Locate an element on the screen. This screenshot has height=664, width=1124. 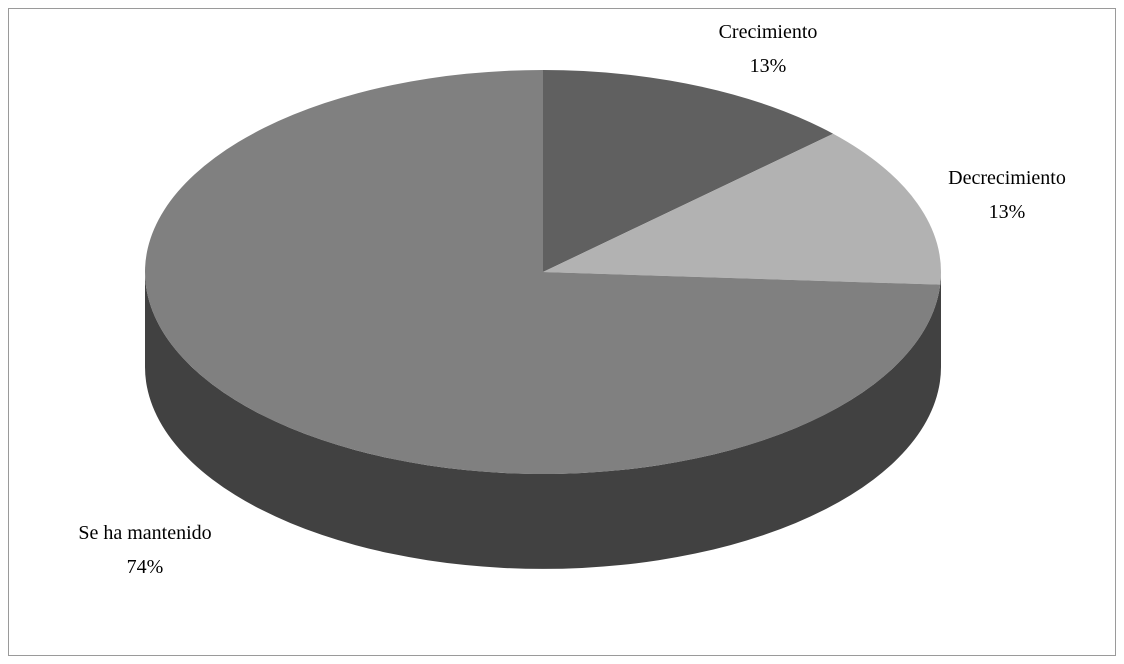
label-se-ha-mantenido-name: Se ha mantenido is located at coordinates (144, 533).